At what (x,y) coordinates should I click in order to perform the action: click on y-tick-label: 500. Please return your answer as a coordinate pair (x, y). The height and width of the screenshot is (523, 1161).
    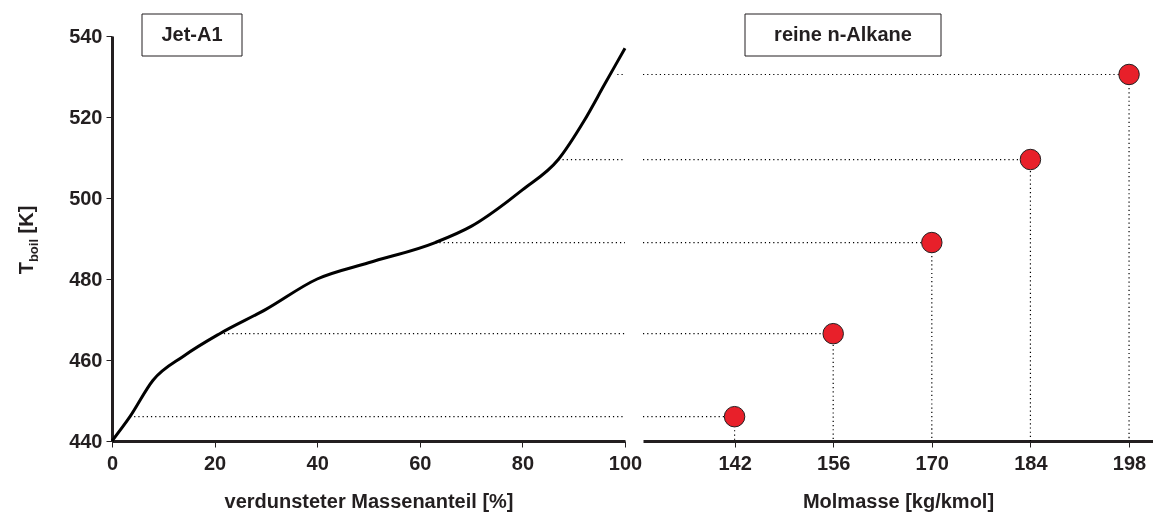
    Looking at the image, I should click on (86, 197).